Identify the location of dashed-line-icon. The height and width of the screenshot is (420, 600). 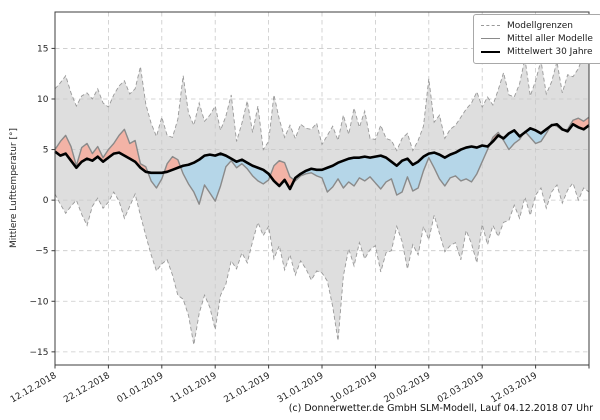
(490, 25).